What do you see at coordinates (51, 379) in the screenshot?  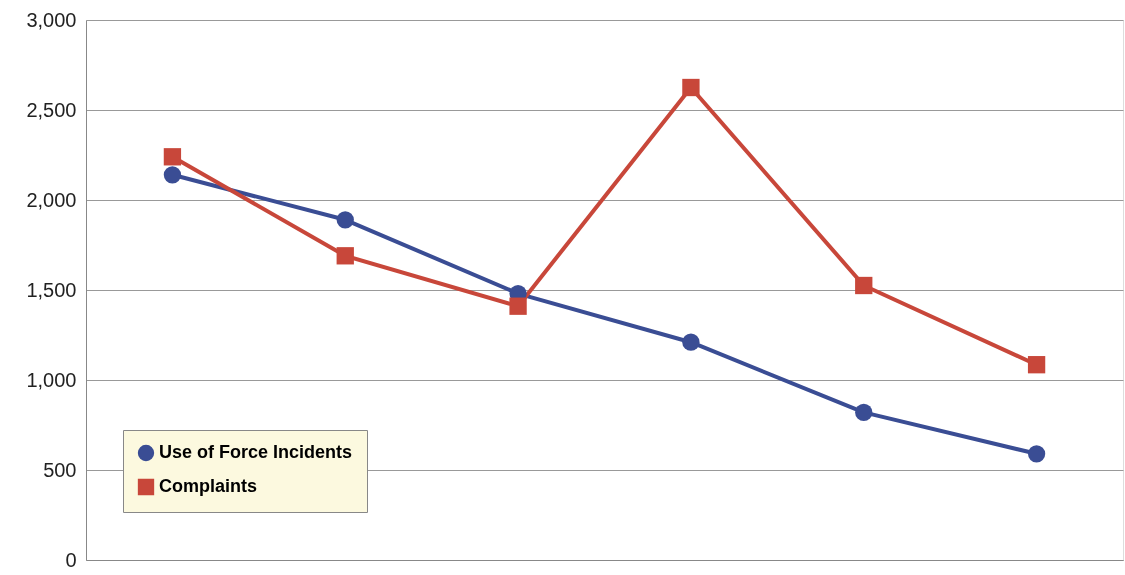 I see `y-tick-label: 1,000` at bounding box center [51, 379].